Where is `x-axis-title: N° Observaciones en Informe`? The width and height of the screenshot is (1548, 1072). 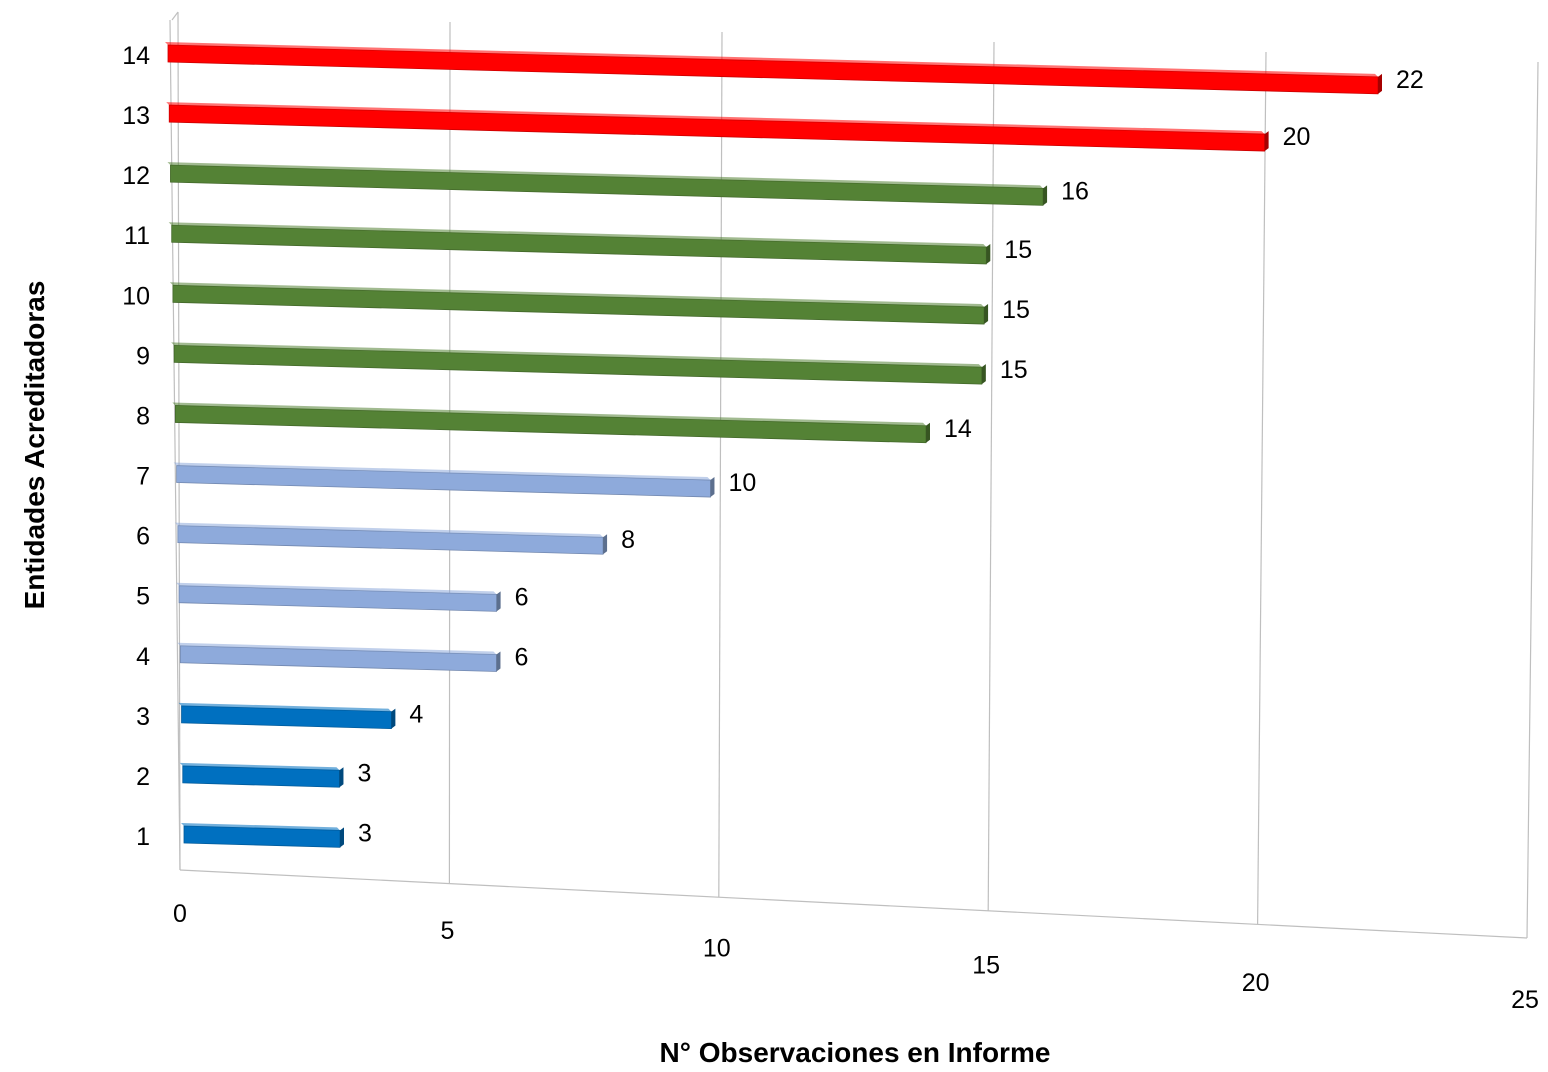 x-axis-title: N° Observaciones en Informe is located at coordinates (855, 1052).